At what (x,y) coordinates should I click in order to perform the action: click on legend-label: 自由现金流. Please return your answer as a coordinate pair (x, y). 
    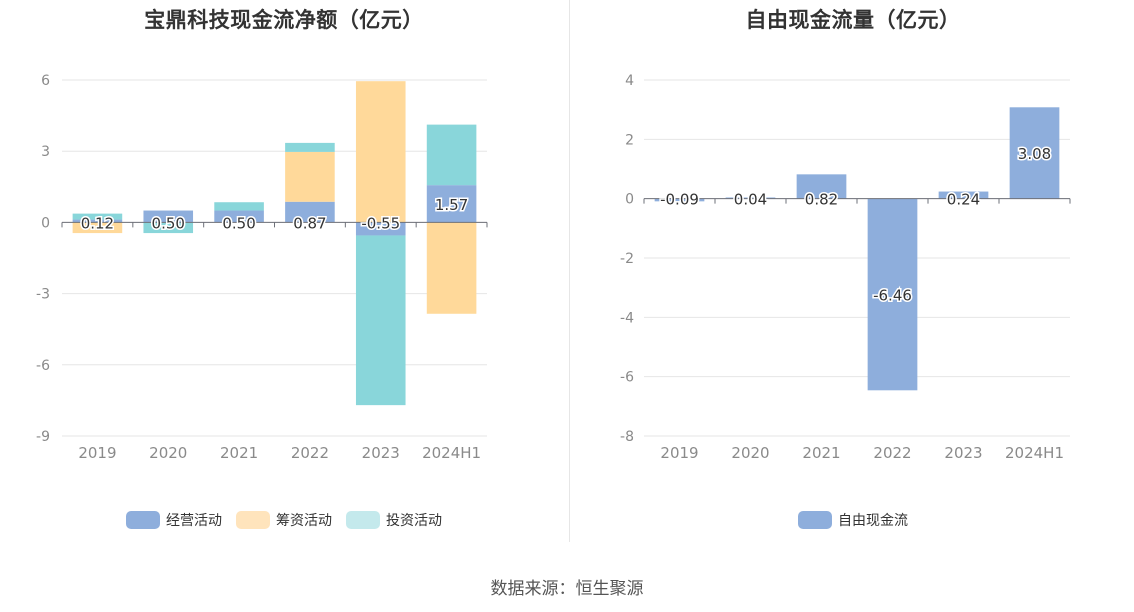
    Looking at the image, I should click on (873, 521).